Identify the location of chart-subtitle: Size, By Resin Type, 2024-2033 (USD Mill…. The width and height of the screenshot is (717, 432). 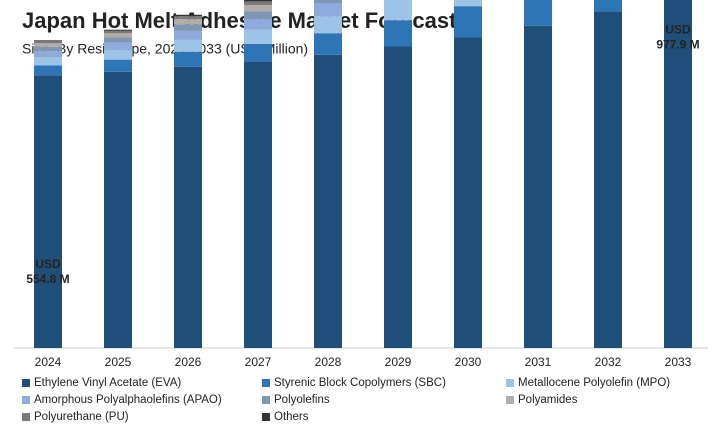
(165, 49).